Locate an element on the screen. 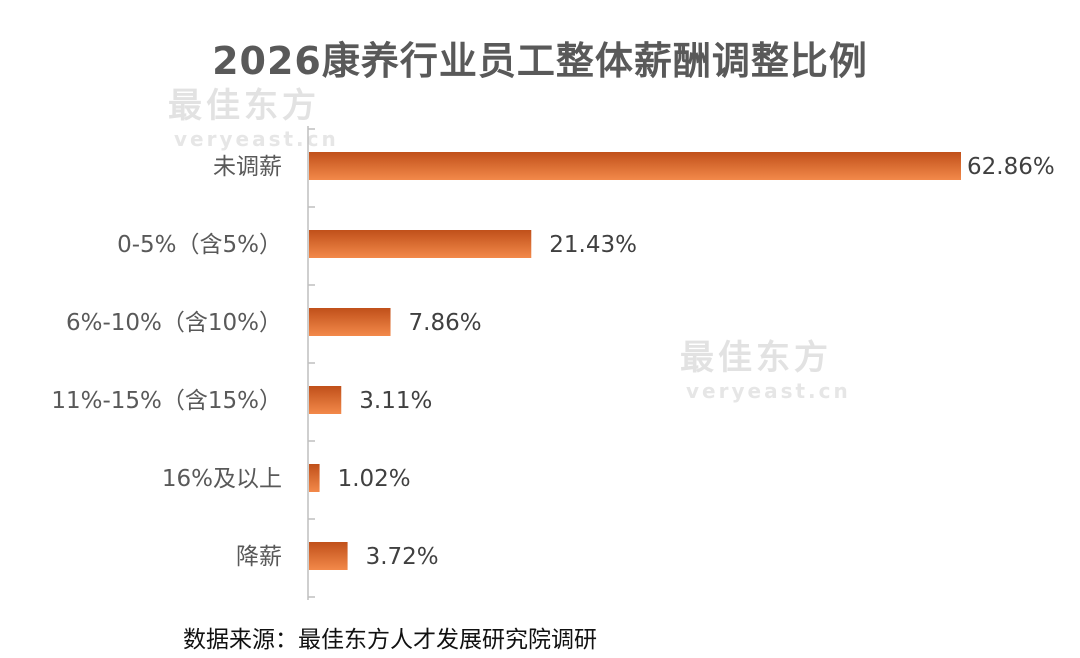 This screenshot has width=1080, height=658. category-label: 6%-10%（含10%） is located at coordinates (174, 323).